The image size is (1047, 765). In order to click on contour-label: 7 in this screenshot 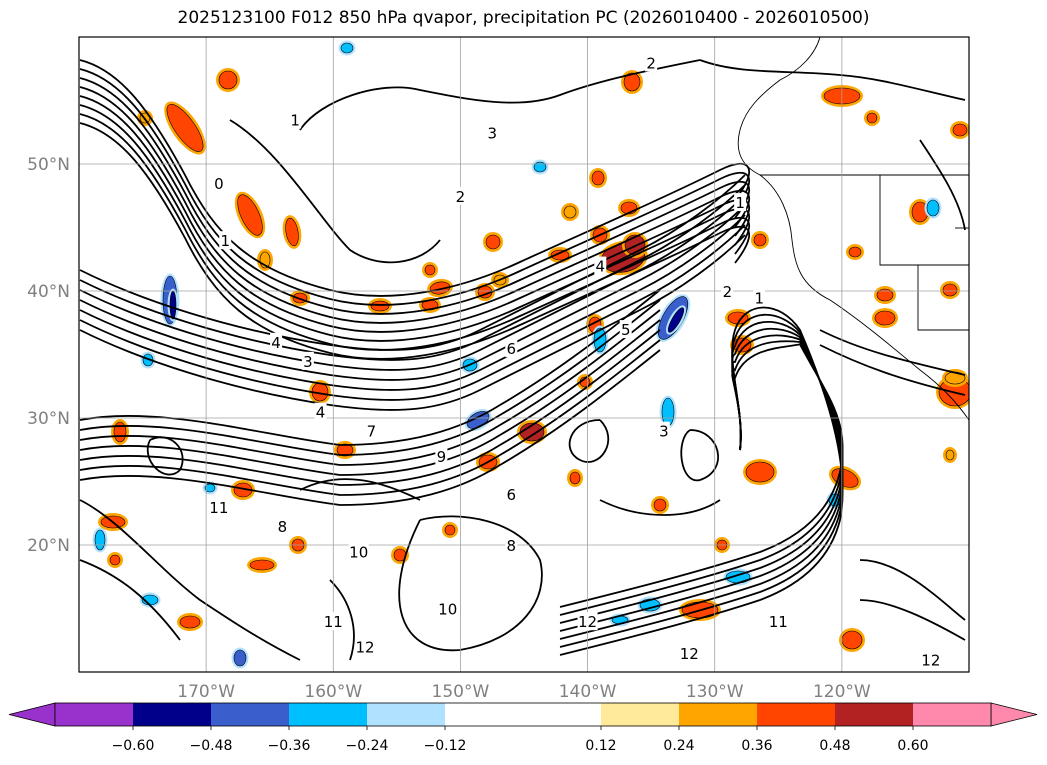, I will do `click(372, 432)`.